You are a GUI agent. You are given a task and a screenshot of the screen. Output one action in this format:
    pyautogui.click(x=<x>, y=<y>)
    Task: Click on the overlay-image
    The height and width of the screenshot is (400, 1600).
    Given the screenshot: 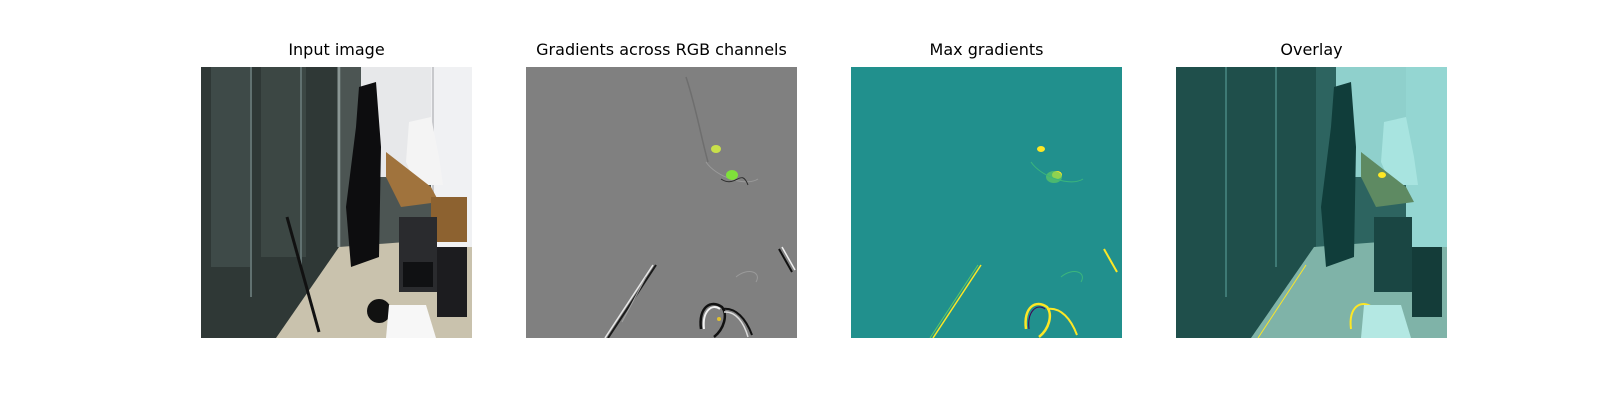 What is the action you would take?
    pyautogui.click(x=1311, y=202)
    